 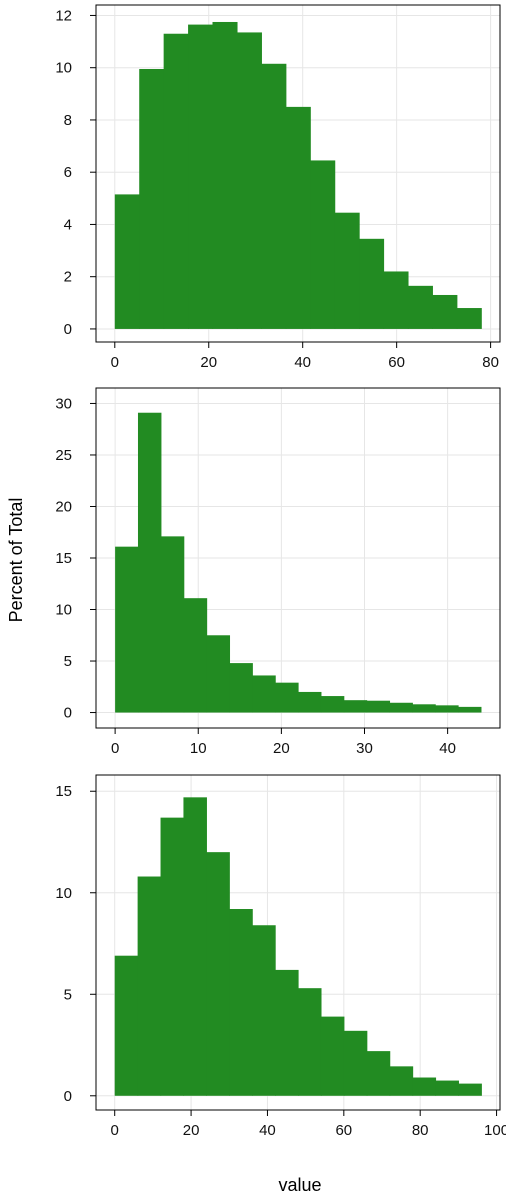 I want to click on y-tick-label: 4, so click(x=68, y=224).